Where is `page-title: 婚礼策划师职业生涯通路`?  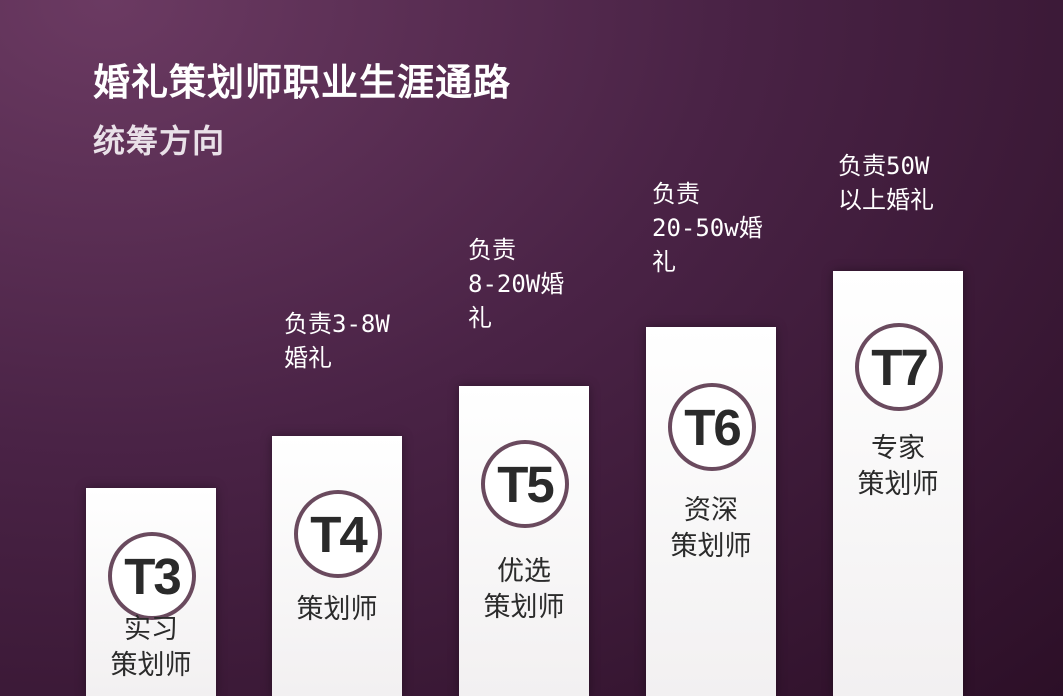
page-title: 婚礼策划师职业生涯通路 is located at coordinates (302, 82).